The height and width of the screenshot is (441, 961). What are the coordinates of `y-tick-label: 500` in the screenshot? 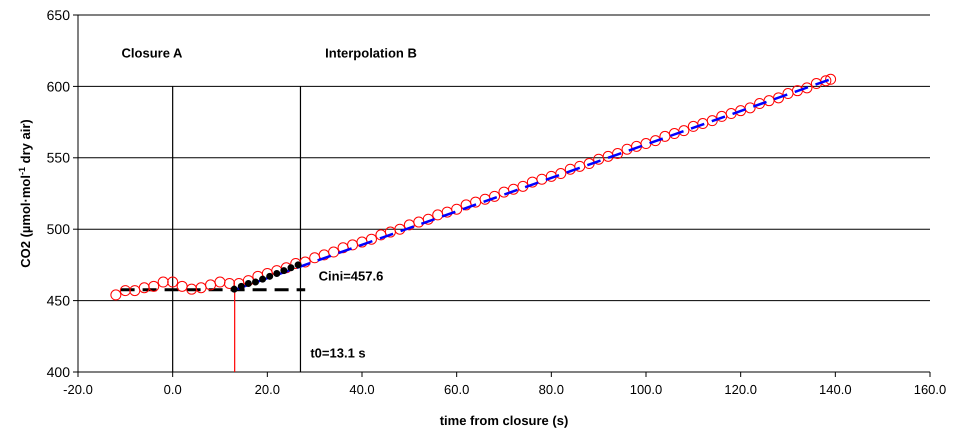 It's located at (58, 229).